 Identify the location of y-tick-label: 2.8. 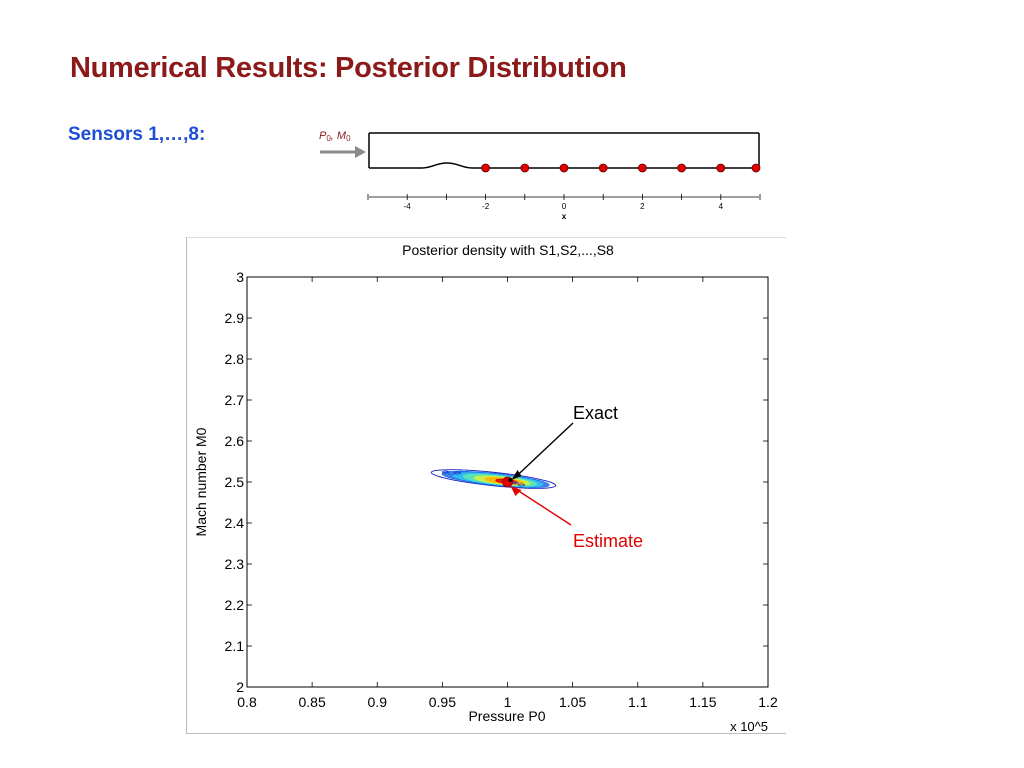
(235, 359).